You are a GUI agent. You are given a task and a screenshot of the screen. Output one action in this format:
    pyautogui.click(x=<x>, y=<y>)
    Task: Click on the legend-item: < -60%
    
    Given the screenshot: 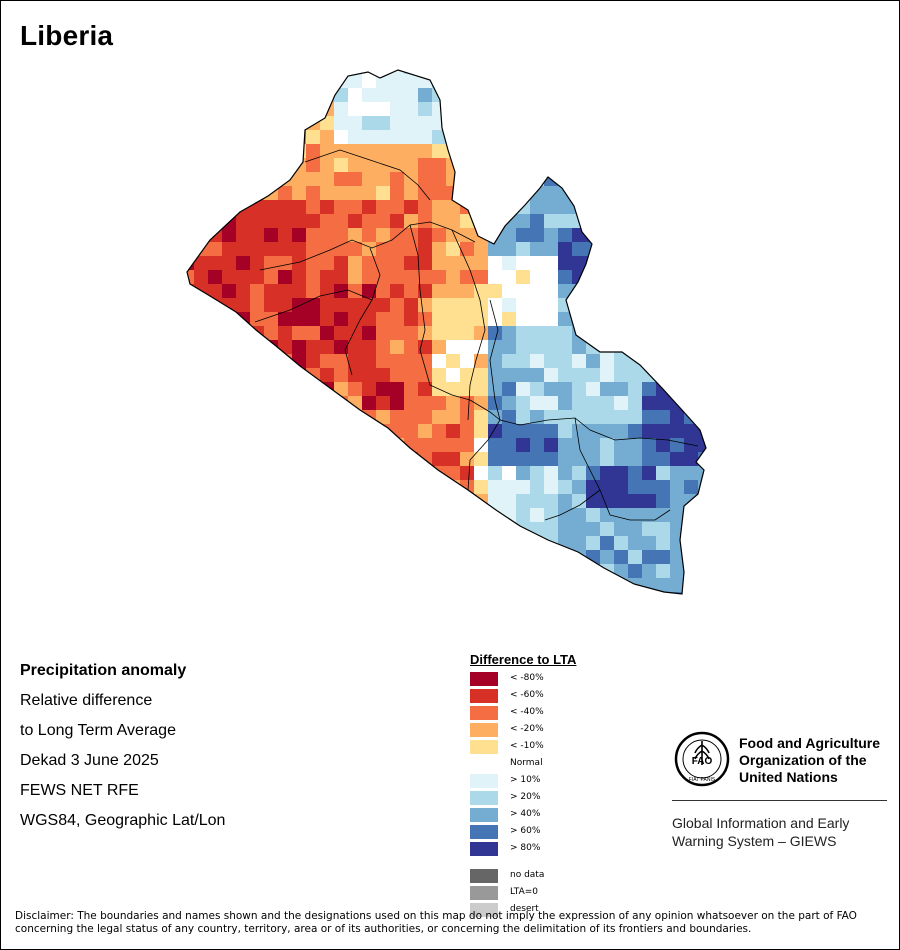 What is the action you would take?
    pyautogui.click(x=565, y=696)
    